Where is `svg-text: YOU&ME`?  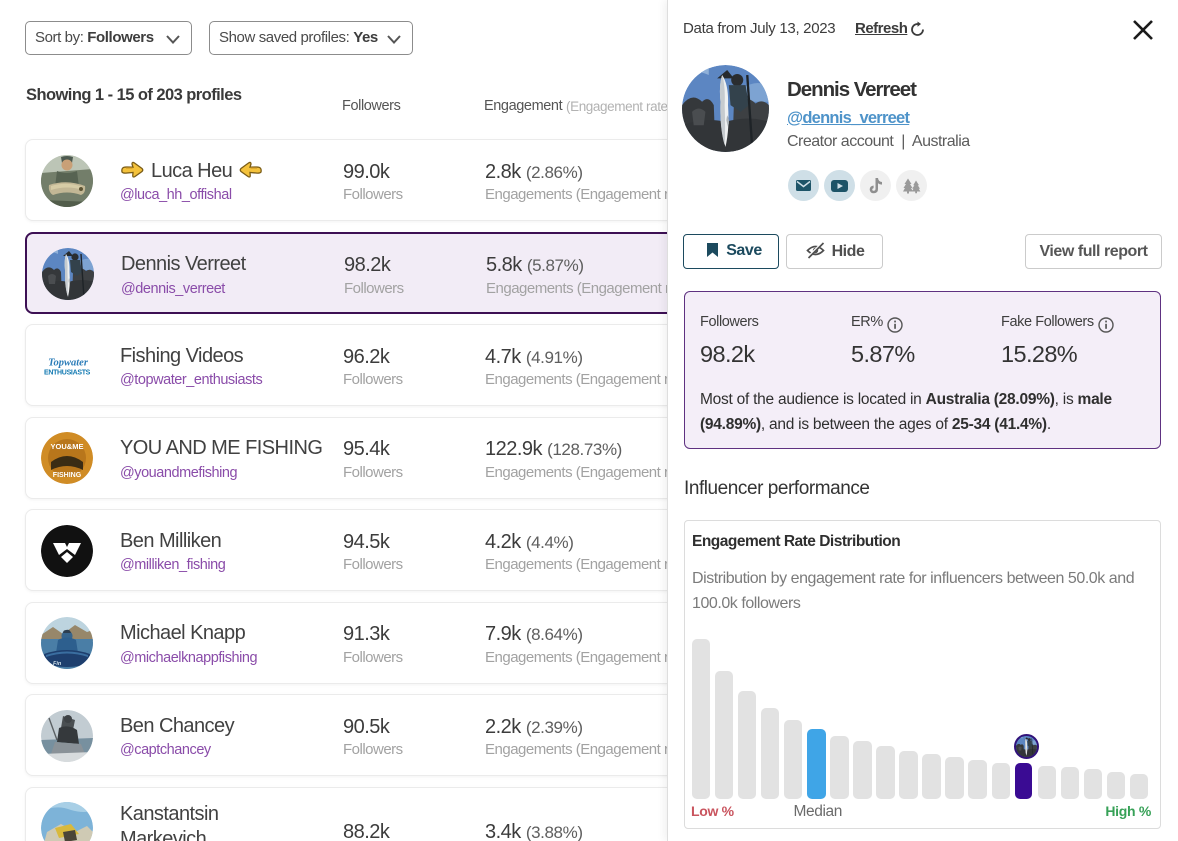 svg-text: YOU&ME is located at coordinates (67, 446).